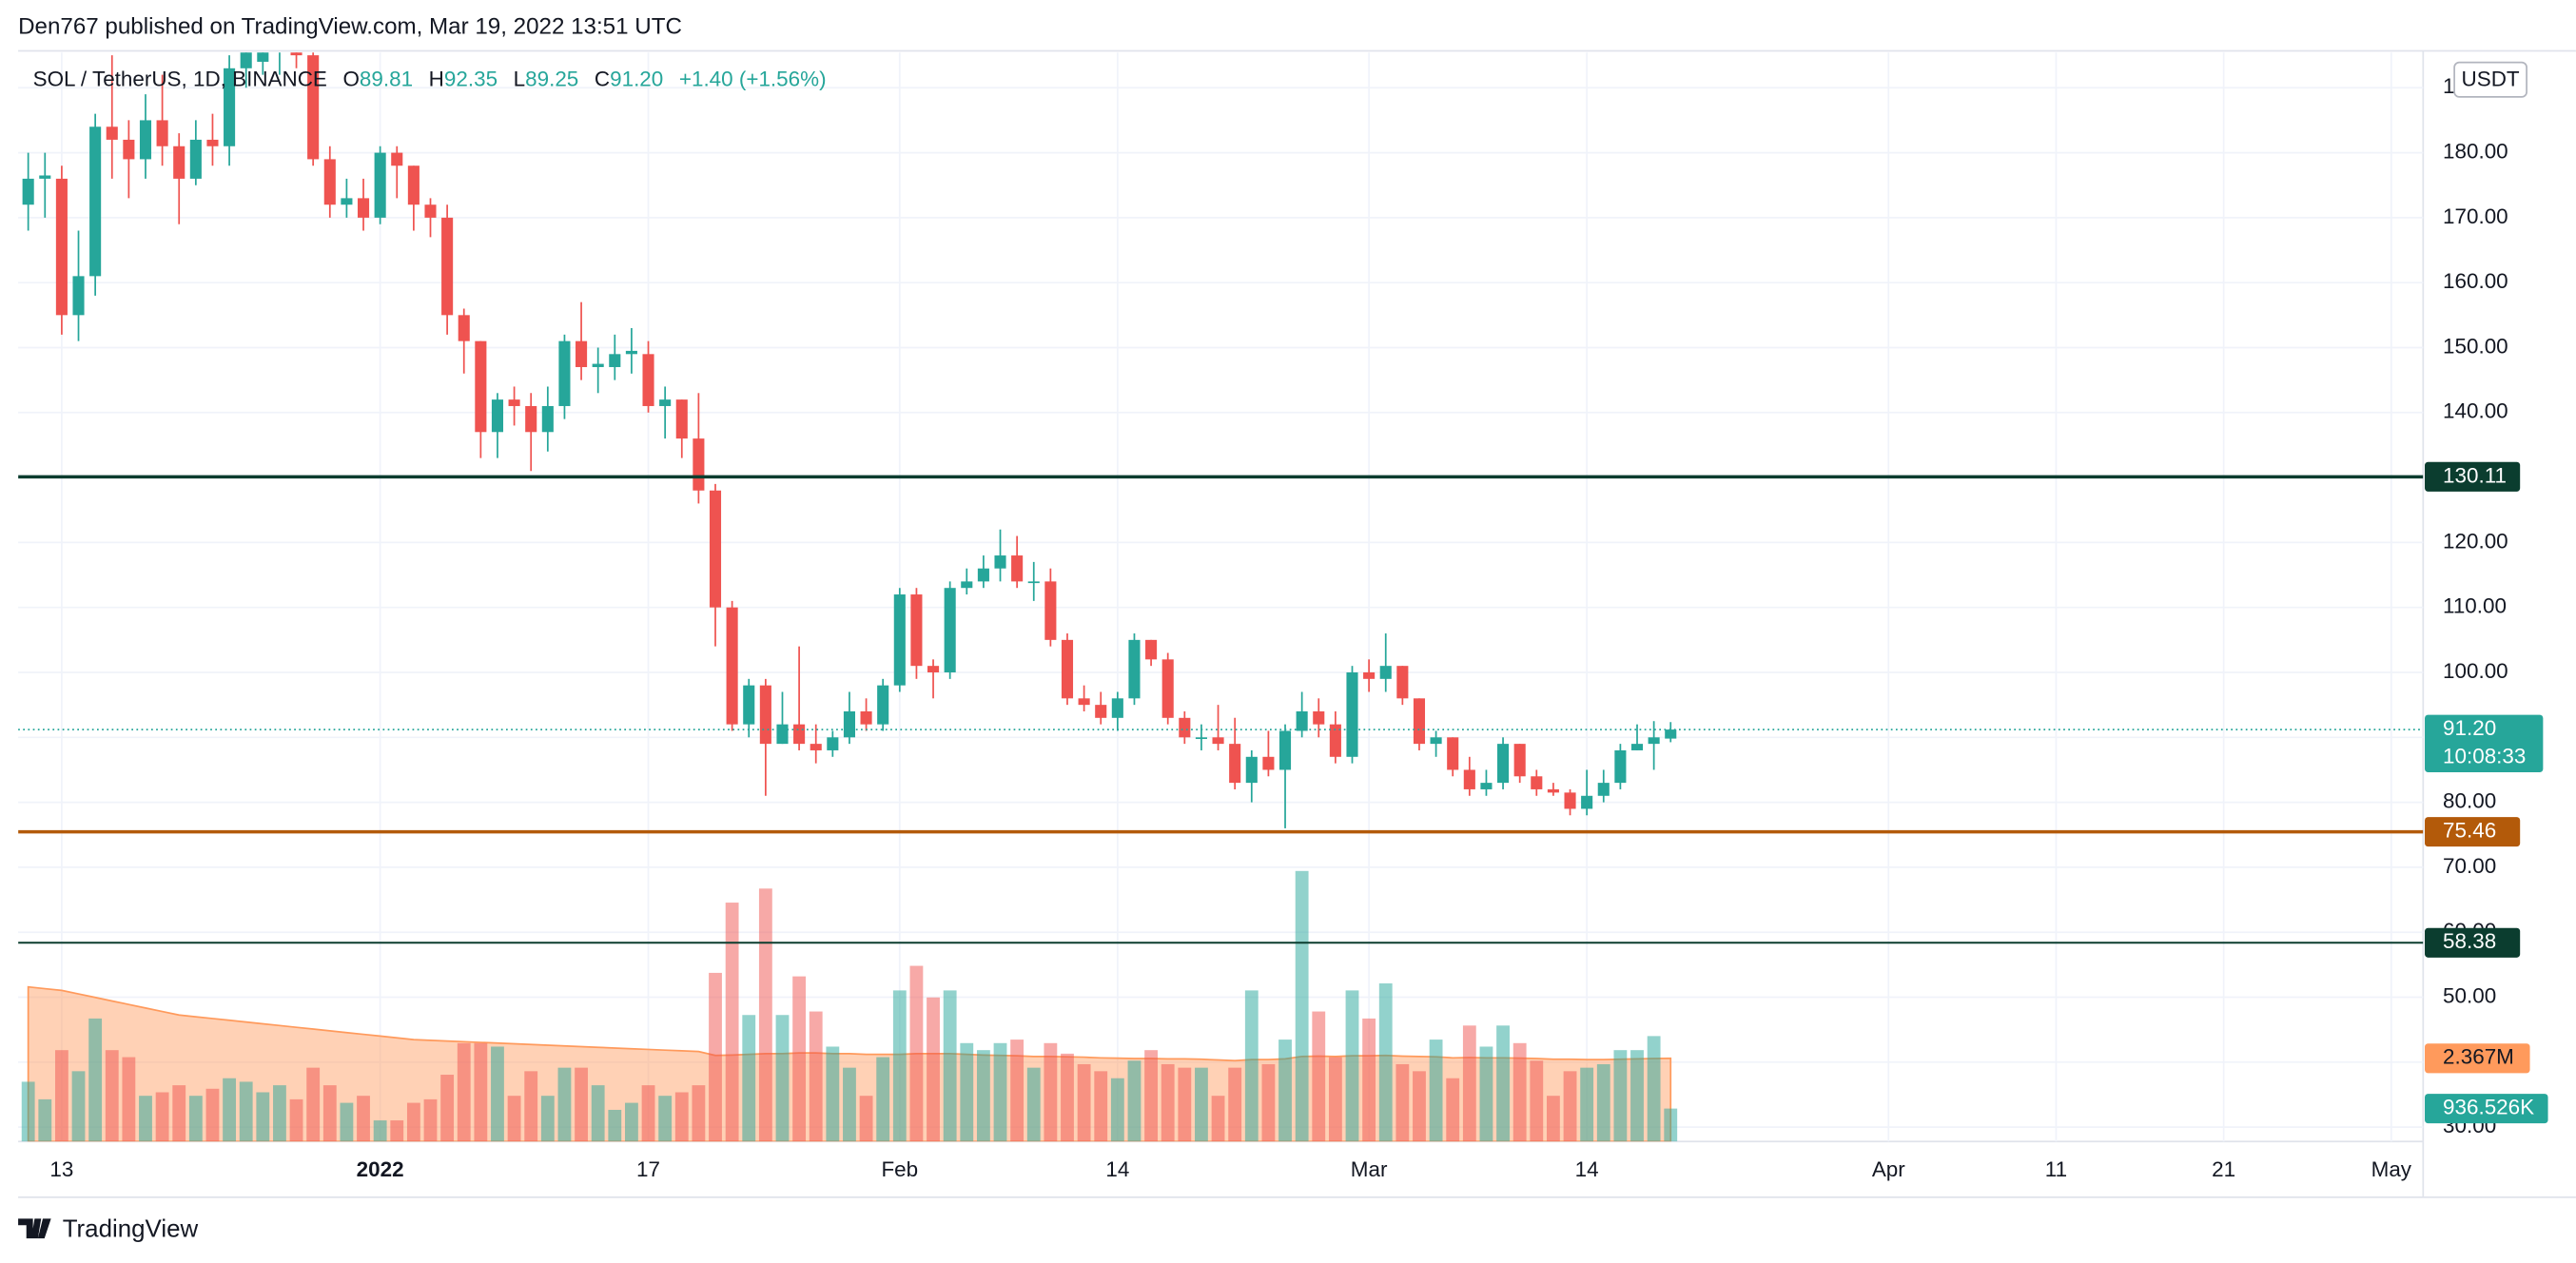 Image resolution: width=2576 pixels, height=1263 pixels. What do you see at coordinates (386, 79) in the screenshot?
I see `legend-value: 89.81` at bounding box center [386, 79].